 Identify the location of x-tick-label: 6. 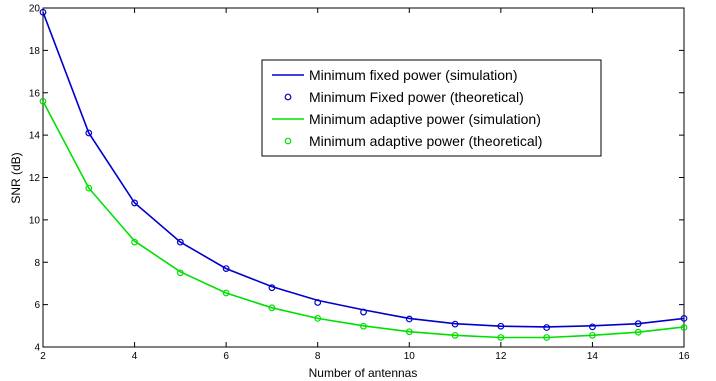
(226, 356).